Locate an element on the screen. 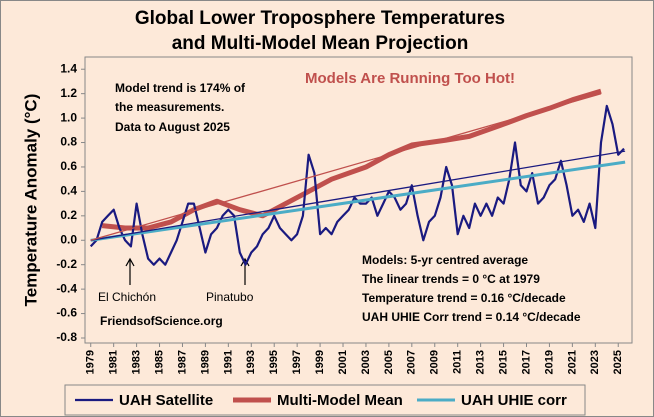 The width and height of the screenshot is (654, 417). note-line: the measurements. is located at coordinates (169, 107).